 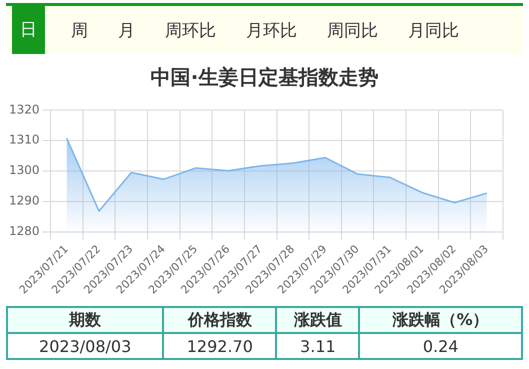 What do you see at coordinates (85, 320) in the screenshot?
I see `text: 期数` at bounding box center [85, 320].